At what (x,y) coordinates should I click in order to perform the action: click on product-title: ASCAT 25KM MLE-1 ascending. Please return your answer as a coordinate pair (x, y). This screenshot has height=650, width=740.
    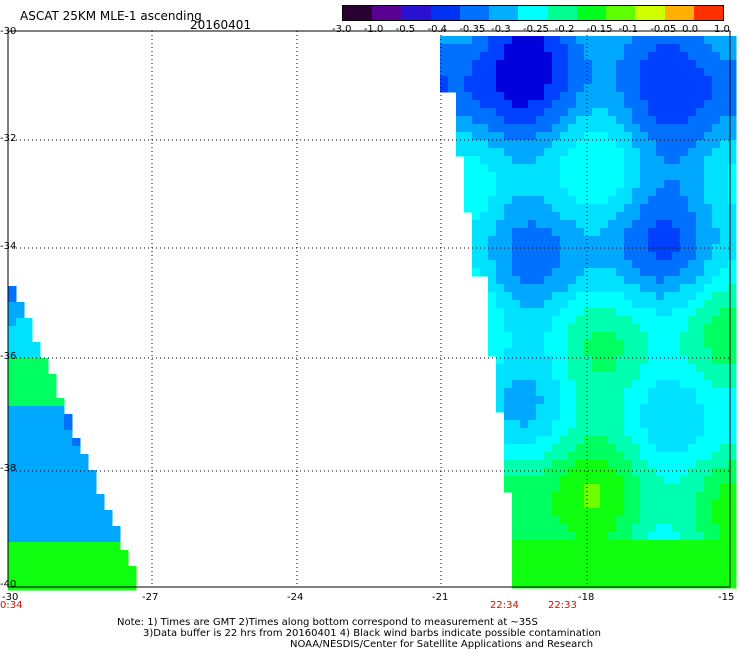
    Looking at the image, I should click on (111, 16).